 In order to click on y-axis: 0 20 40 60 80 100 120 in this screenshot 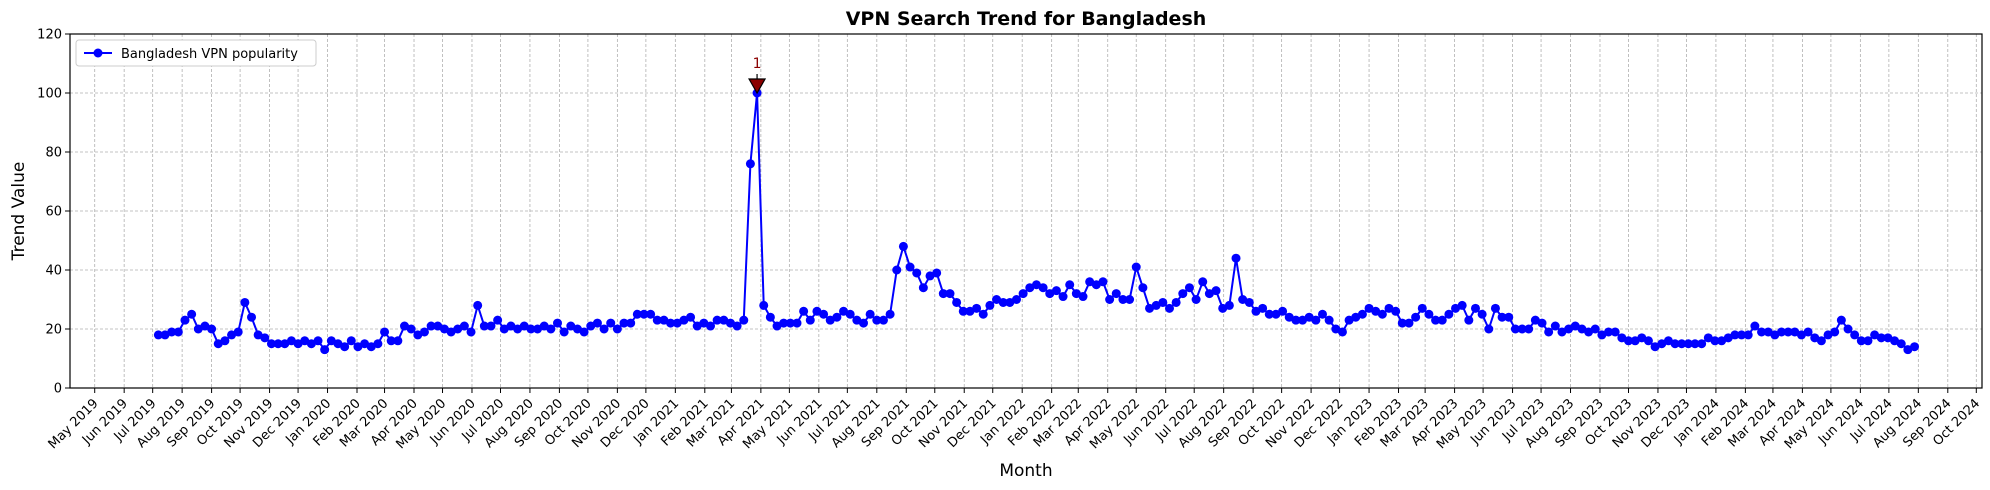, I will do `click(53, 212)`.